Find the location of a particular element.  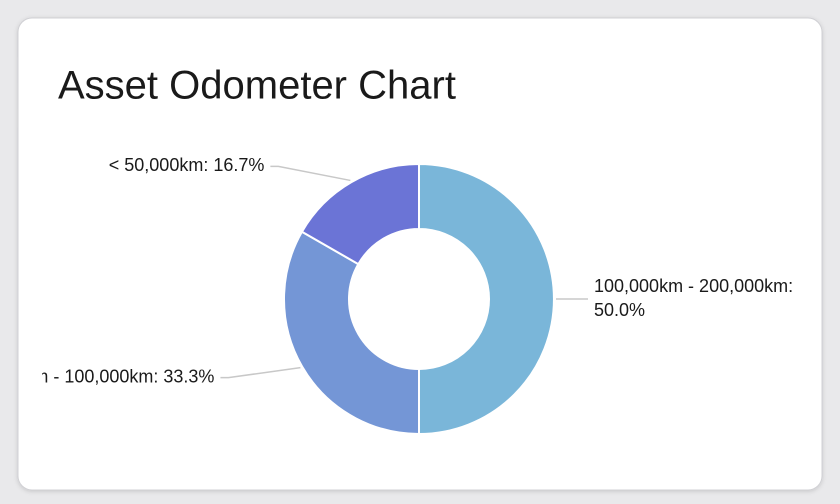

chart-title: Asset Odometer Chart is located at coordinates (257, 86).